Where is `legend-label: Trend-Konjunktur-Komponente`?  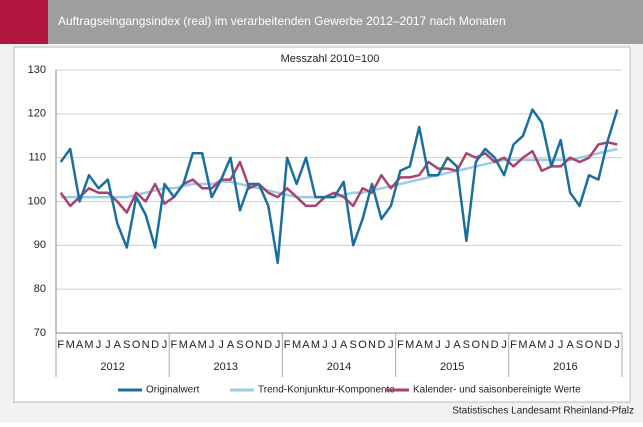
legend-label: Trend-Konjunktur-Komponente is located at coordinates (326, 390).